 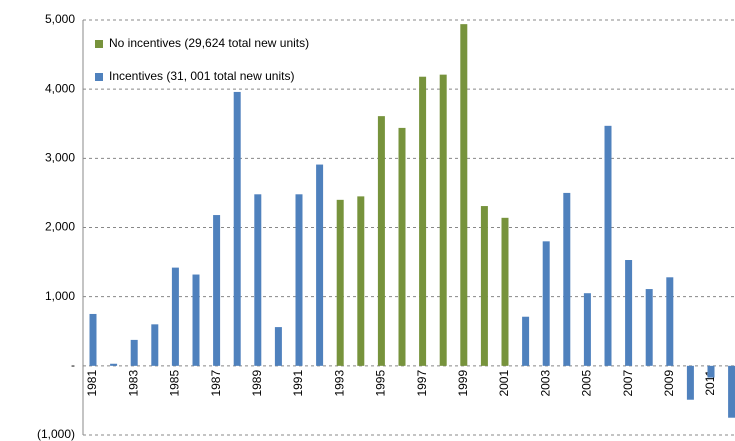 What do you see at coordinates (60, 88) in the screenshot?
I see `y-tick-label: 4,000` at bounding box center [60, 88].